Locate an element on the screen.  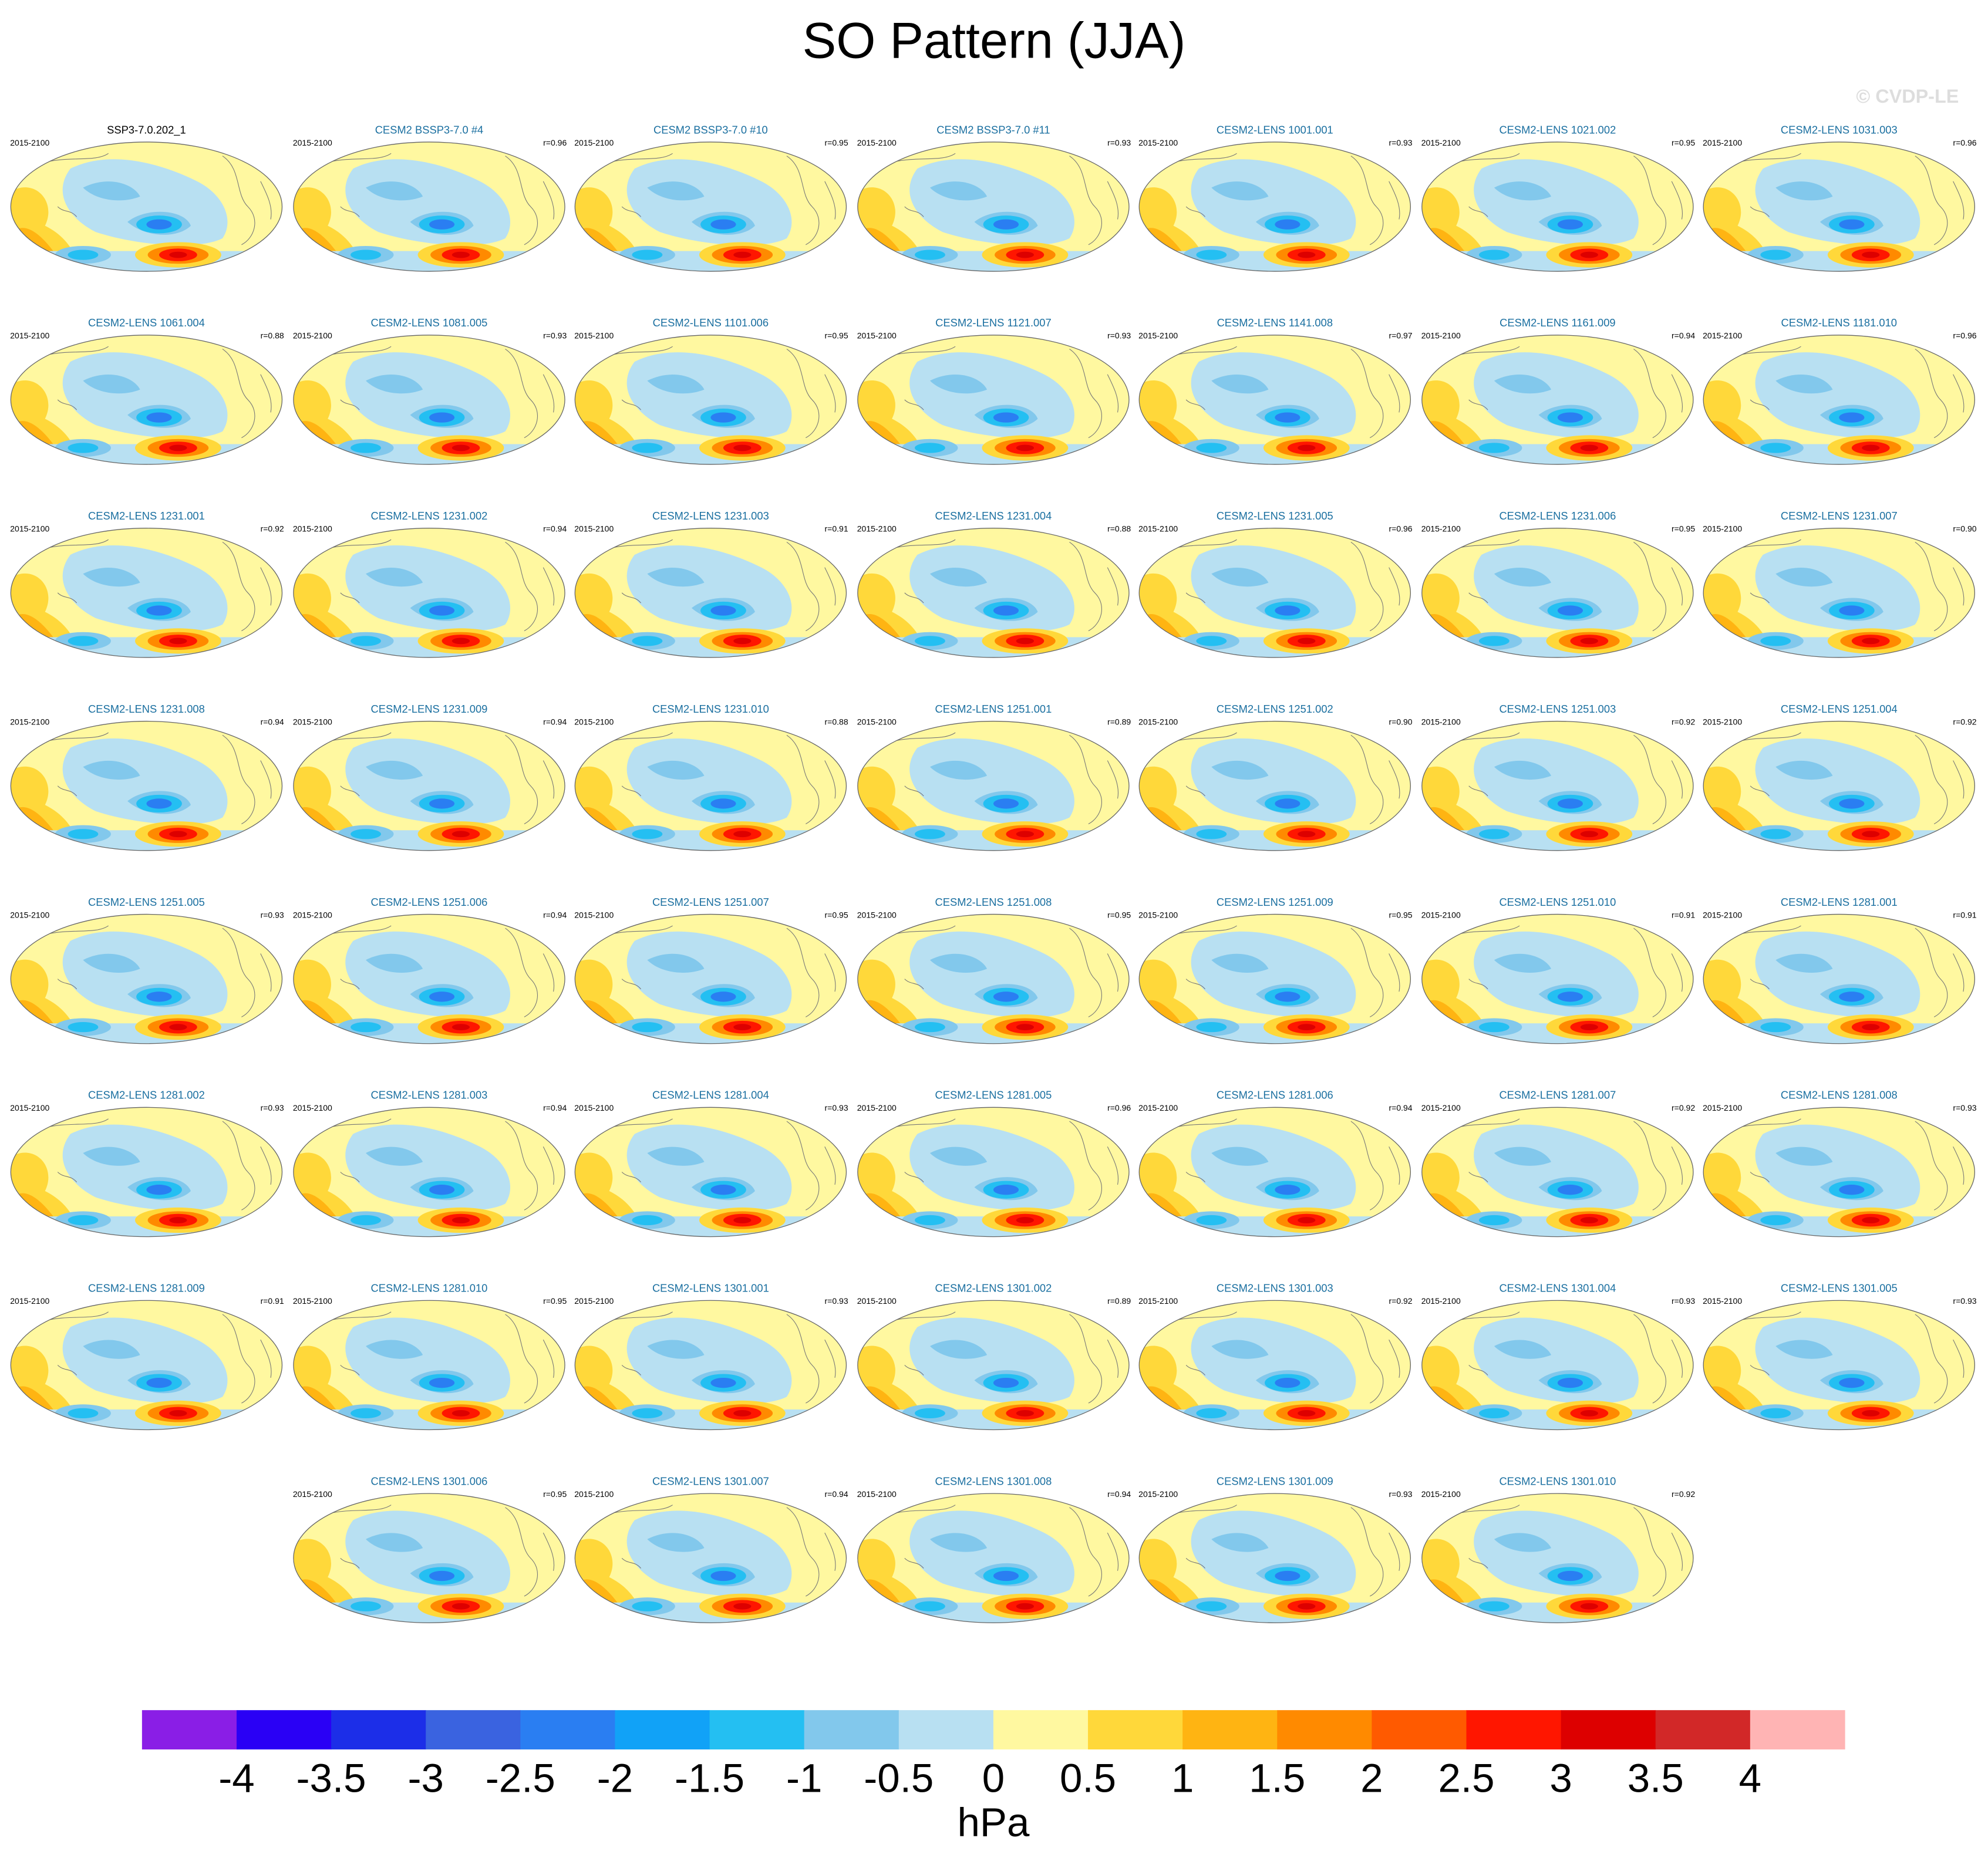
colorbar-tick-label: 3.5 is located at coordinates (1656, 1777).